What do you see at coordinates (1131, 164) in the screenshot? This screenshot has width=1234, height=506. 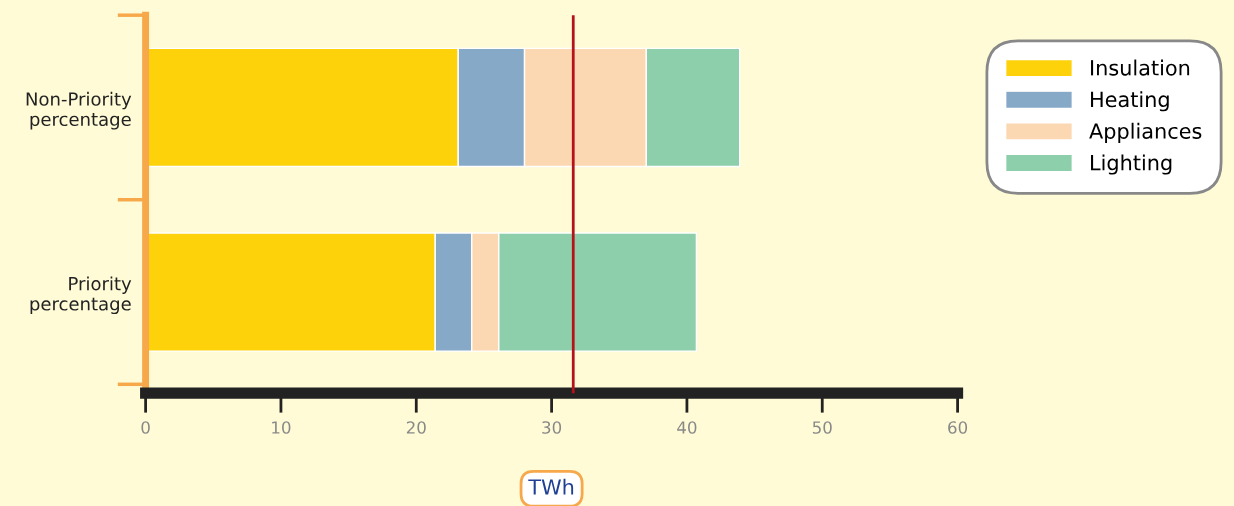 I see `legend-label: Lighting` at bounding box center [1131, 164].